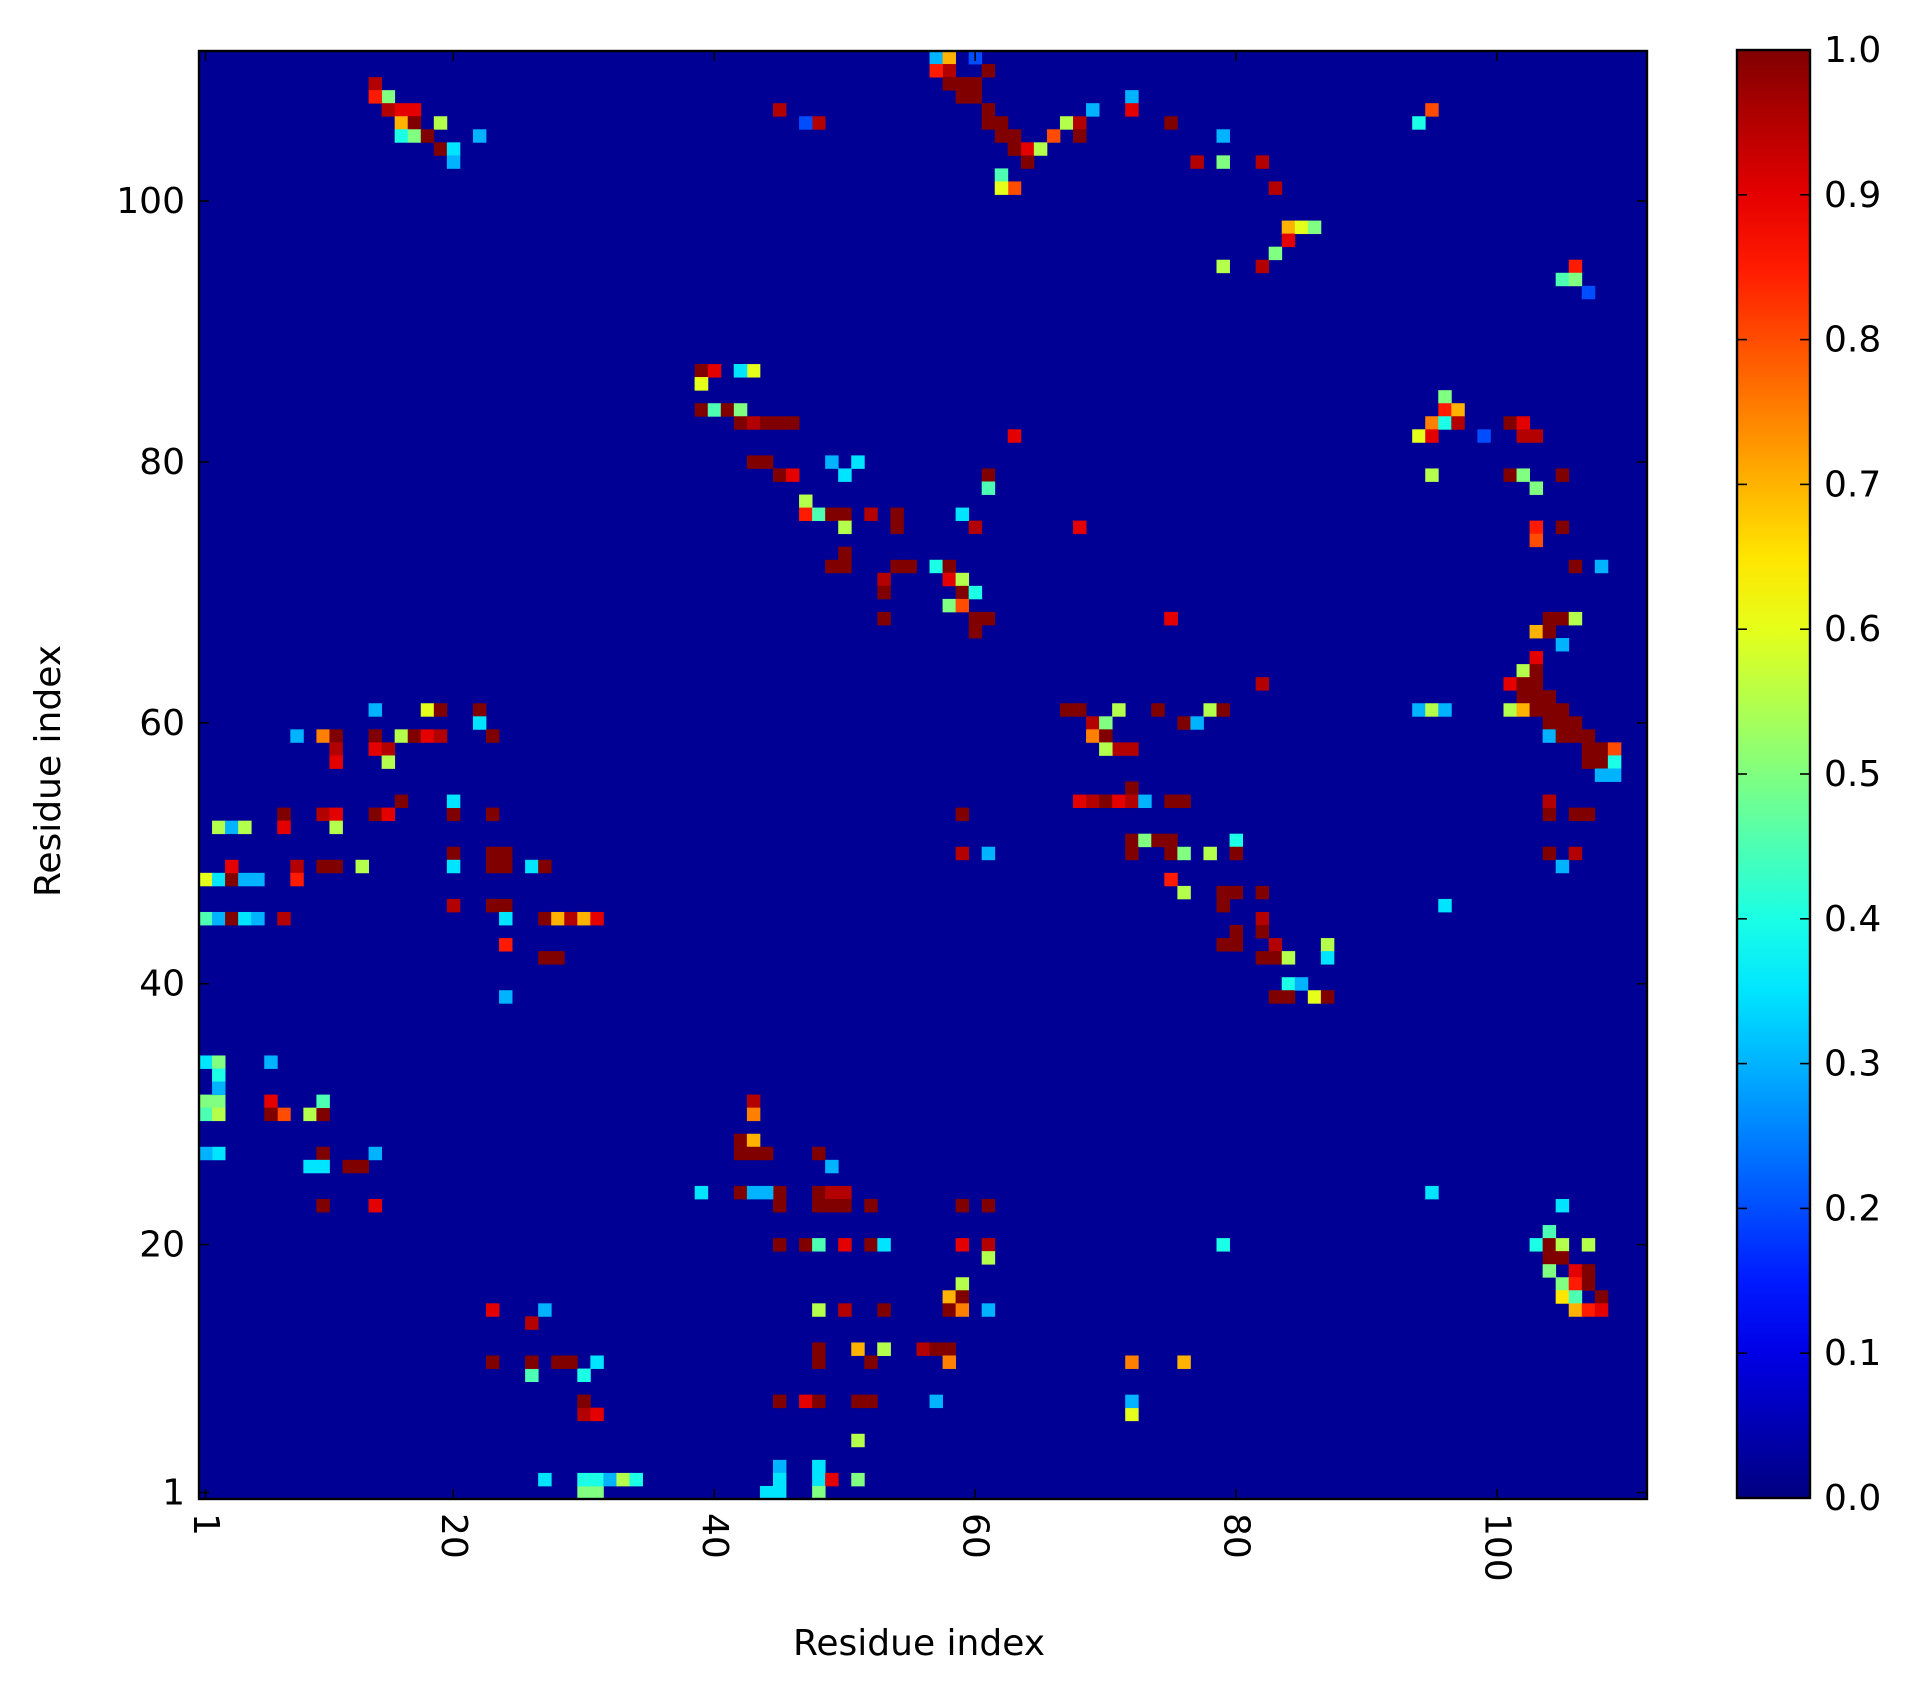 The width and height of the screenshot is (1927, 1689). I want to click on colorbar-tick-label: 0.8, so click(1852, 340).